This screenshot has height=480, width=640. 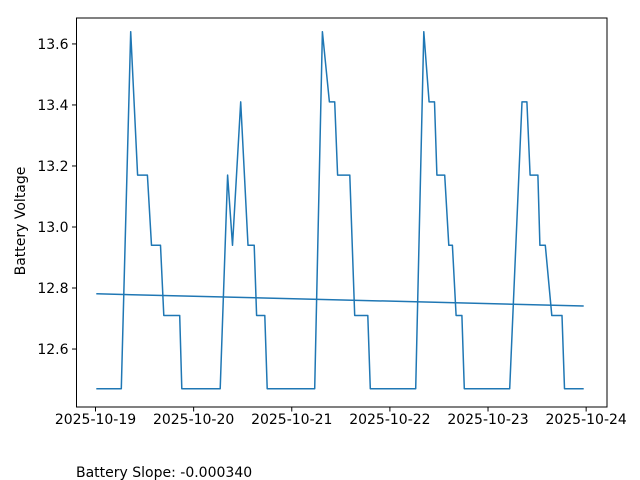 I want to click on y-tick-label: 13.4, so click(x=52, y=106).